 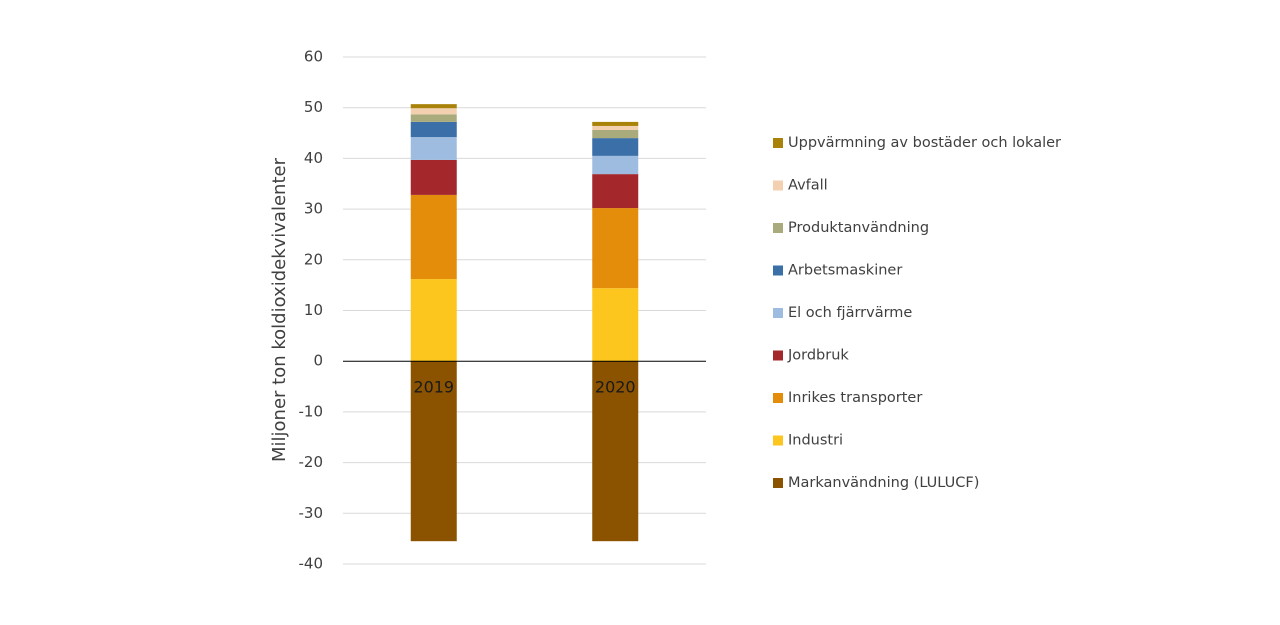 I want to click on legend-label: Avfall, so click(x=808, y=186).